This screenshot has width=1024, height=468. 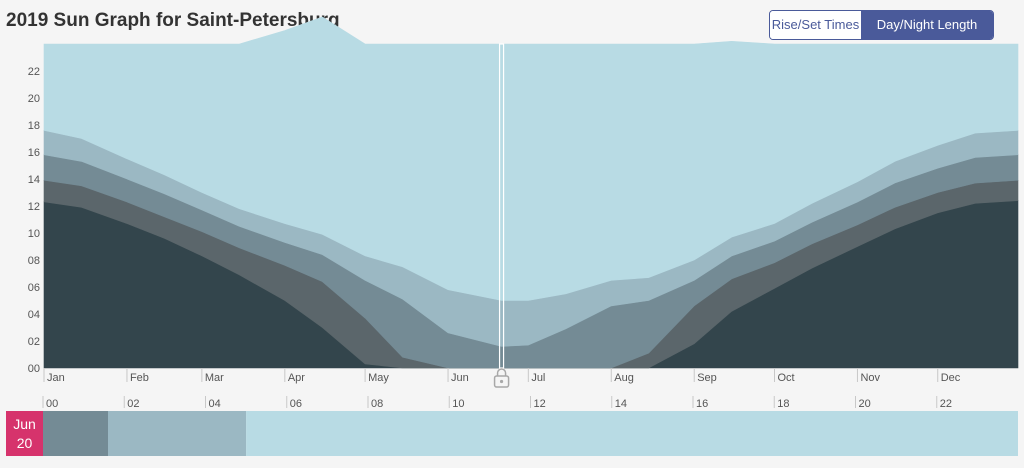 What do you see at coordinates (34, 220) in the screenshot?
I see `y-axis: 00 02 04 06 08 10 12 14 16 18 20 22` at bounding box center [34, 220].